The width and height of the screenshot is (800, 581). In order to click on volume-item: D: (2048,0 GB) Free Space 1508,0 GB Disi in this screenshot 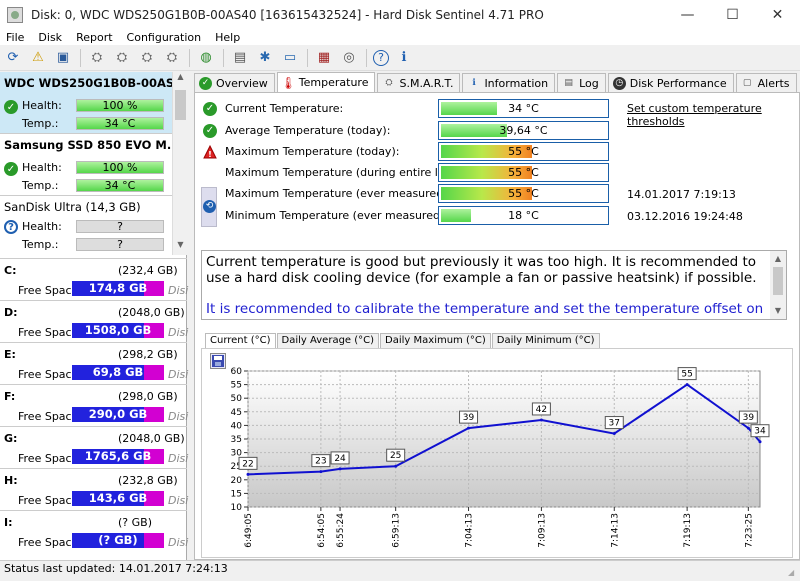, I will do `click(94, 321)`.